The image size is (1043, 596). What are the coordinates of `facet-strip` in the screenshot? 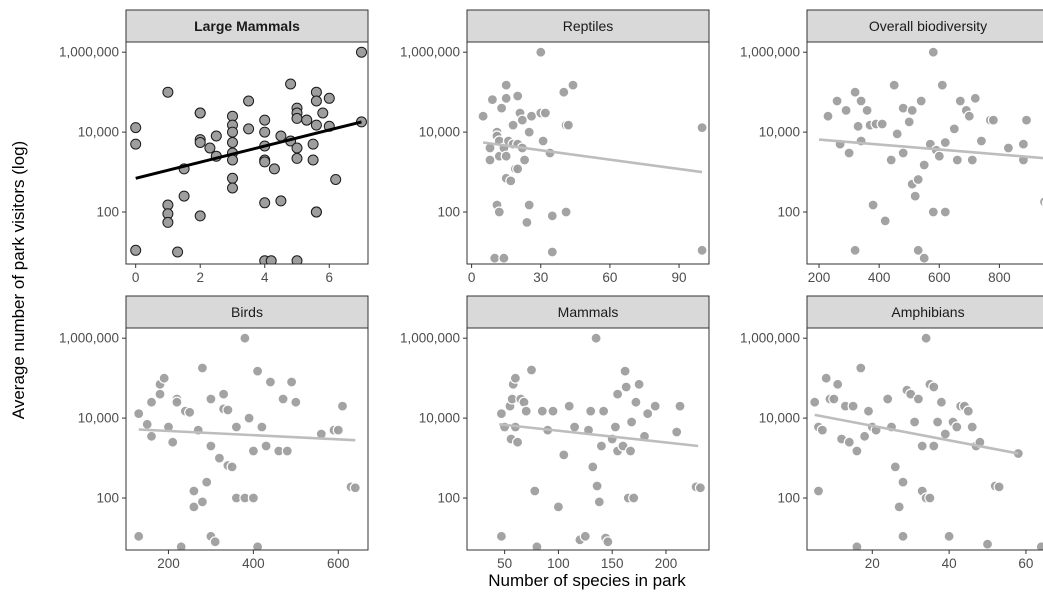 It's located at (588, 26).